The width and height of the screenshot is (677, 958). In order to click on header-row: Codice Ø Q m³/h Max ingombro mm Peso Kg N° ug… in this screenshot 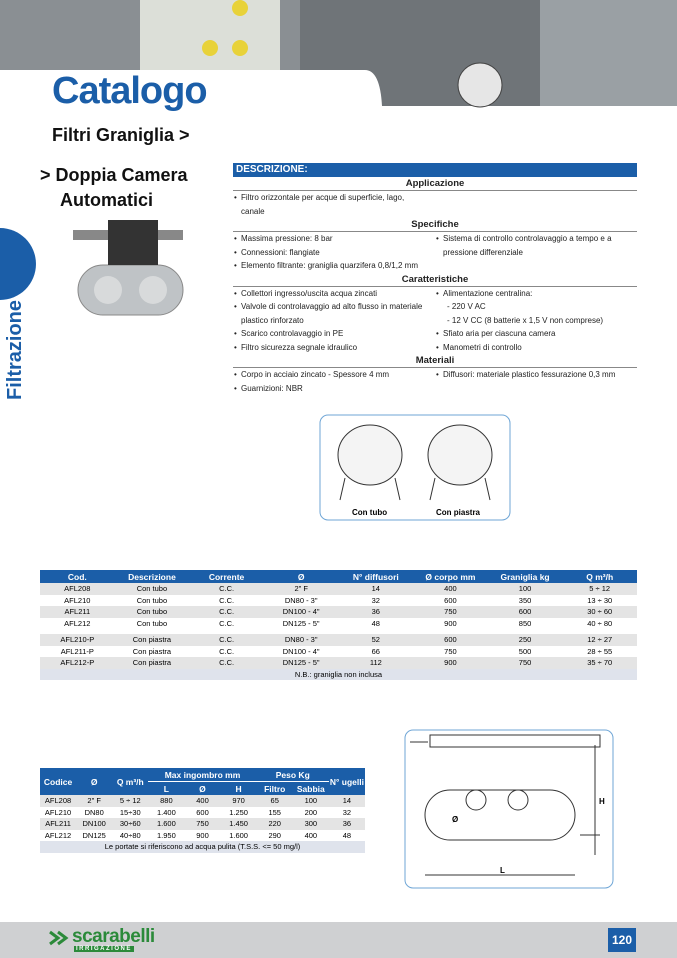, I will do `click(202, 781)`.